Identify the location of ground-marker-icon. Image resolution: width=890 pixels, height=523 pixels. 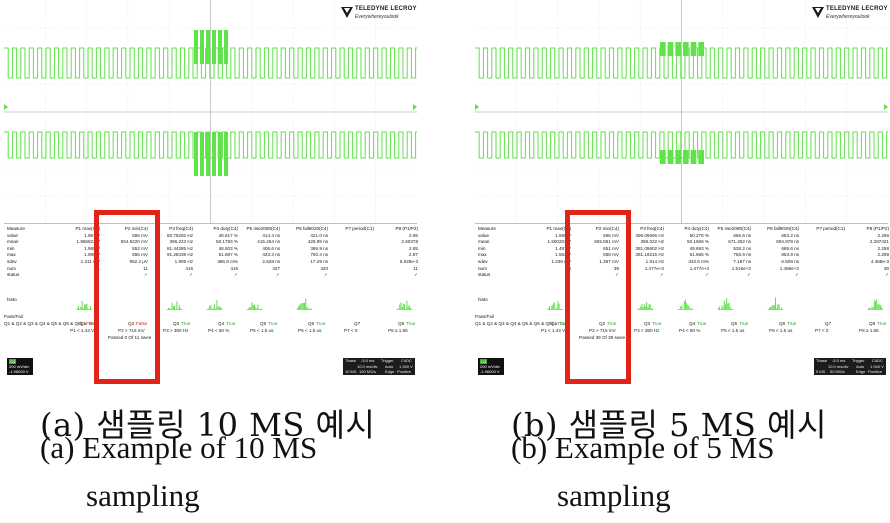
(6, 107).